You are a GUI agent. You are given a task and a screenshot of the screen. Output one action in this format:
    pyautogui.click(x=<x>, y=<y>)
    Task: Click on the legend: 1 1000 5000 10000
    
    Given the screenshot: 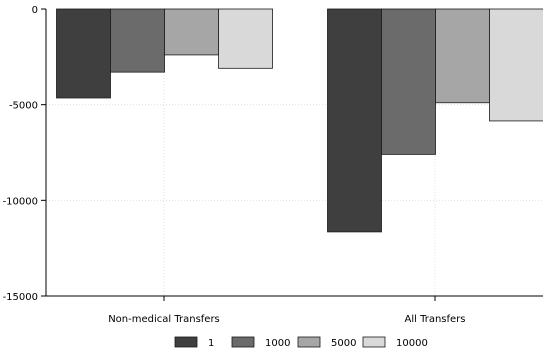 What is the action you would take?
    pyautogui.click(x=301, y=342)
    